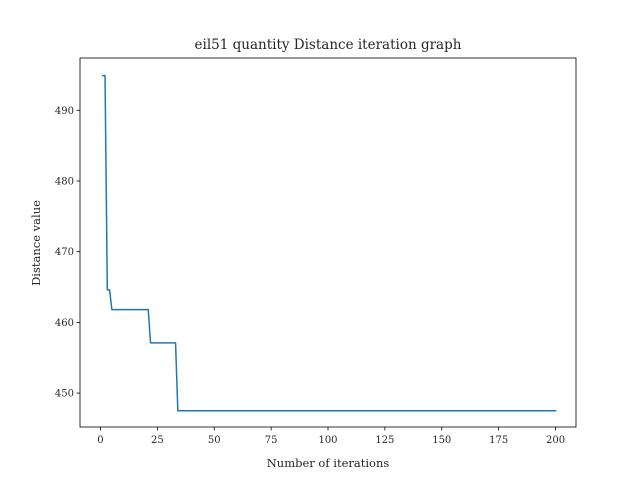 The height and width of the screenshot is (480, 640). Describe the element at coordinates (384, 440) in the screenshot. I see `x-tick-label: 125` at that location.